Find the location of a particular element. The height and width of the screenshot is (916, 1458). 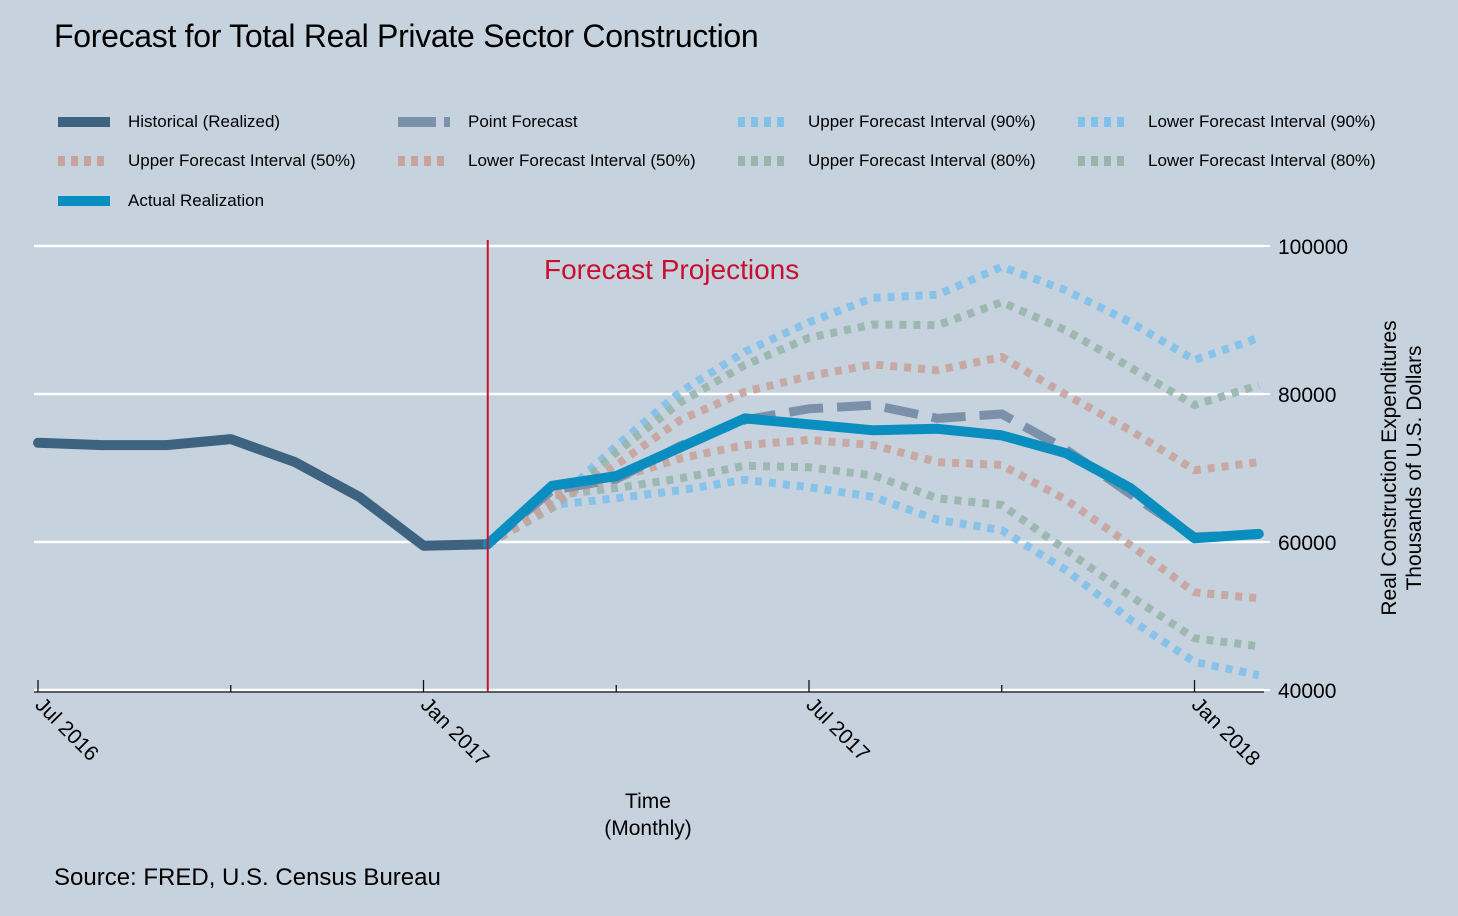

y-axis-title-line1: Real Construction Expenditures is located at coordinates (1389, 467).